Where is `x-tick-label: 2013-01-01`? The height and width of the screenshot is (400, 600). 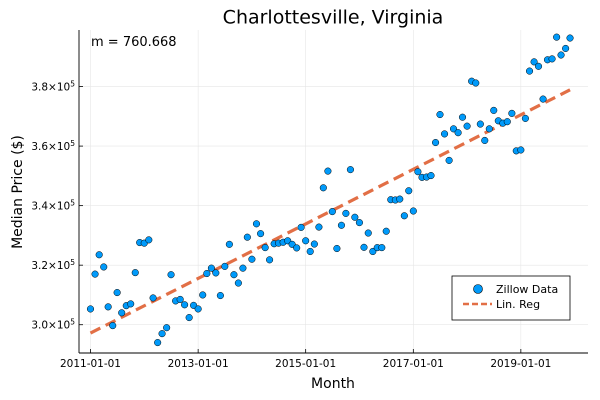 x-tick-label: 2013-01-01 is located at coordinates (198, 364).